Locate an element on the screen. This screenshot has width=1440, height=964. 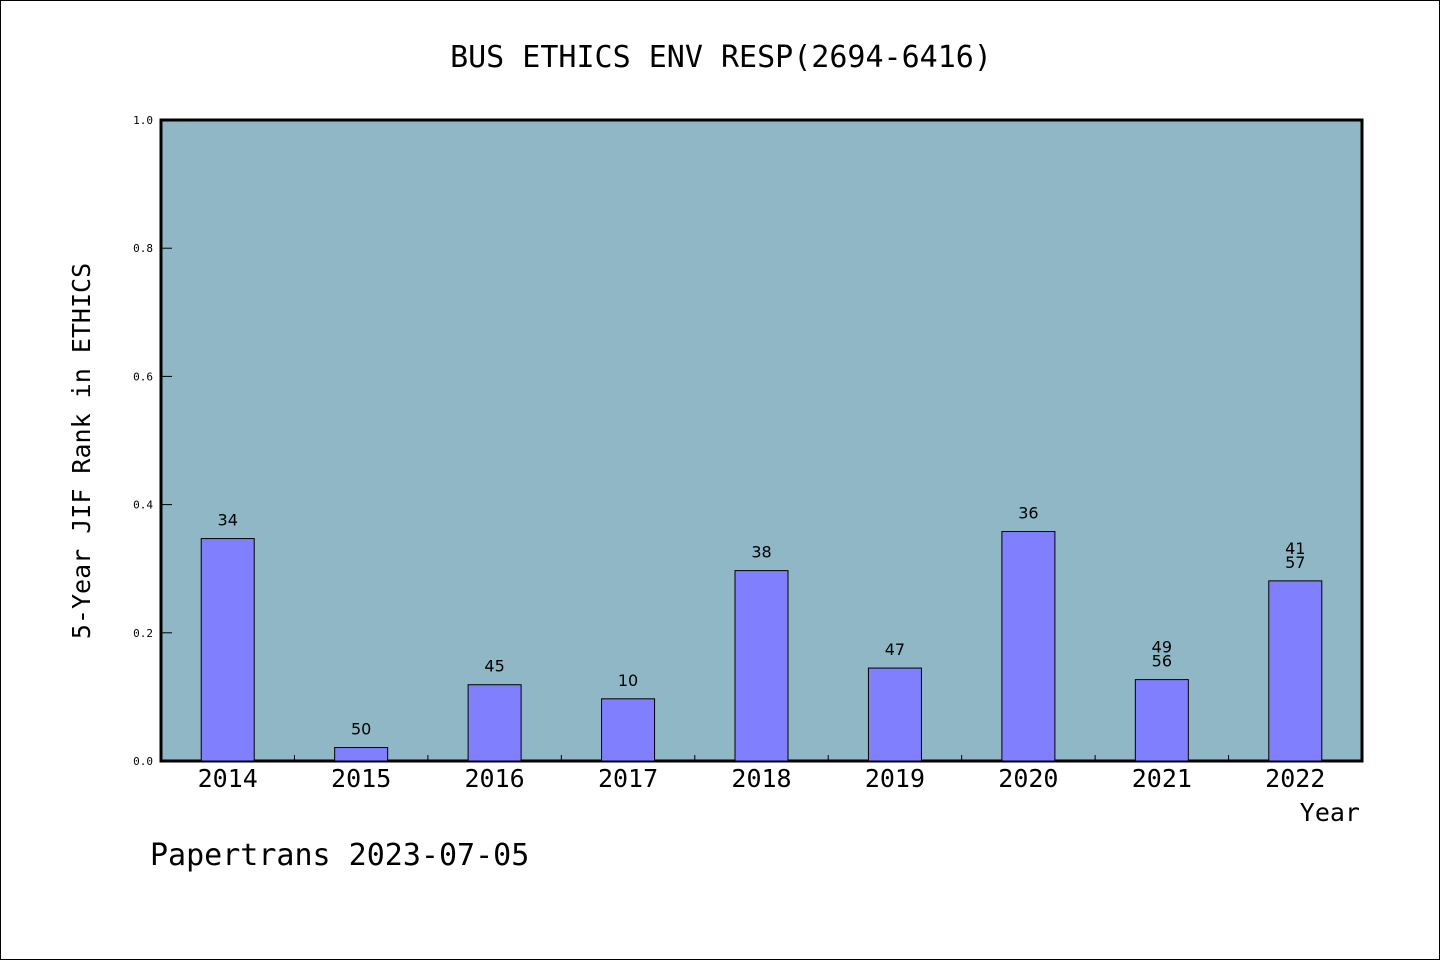
y-tick-label: 0.0 is located at coordinates (143, 761).